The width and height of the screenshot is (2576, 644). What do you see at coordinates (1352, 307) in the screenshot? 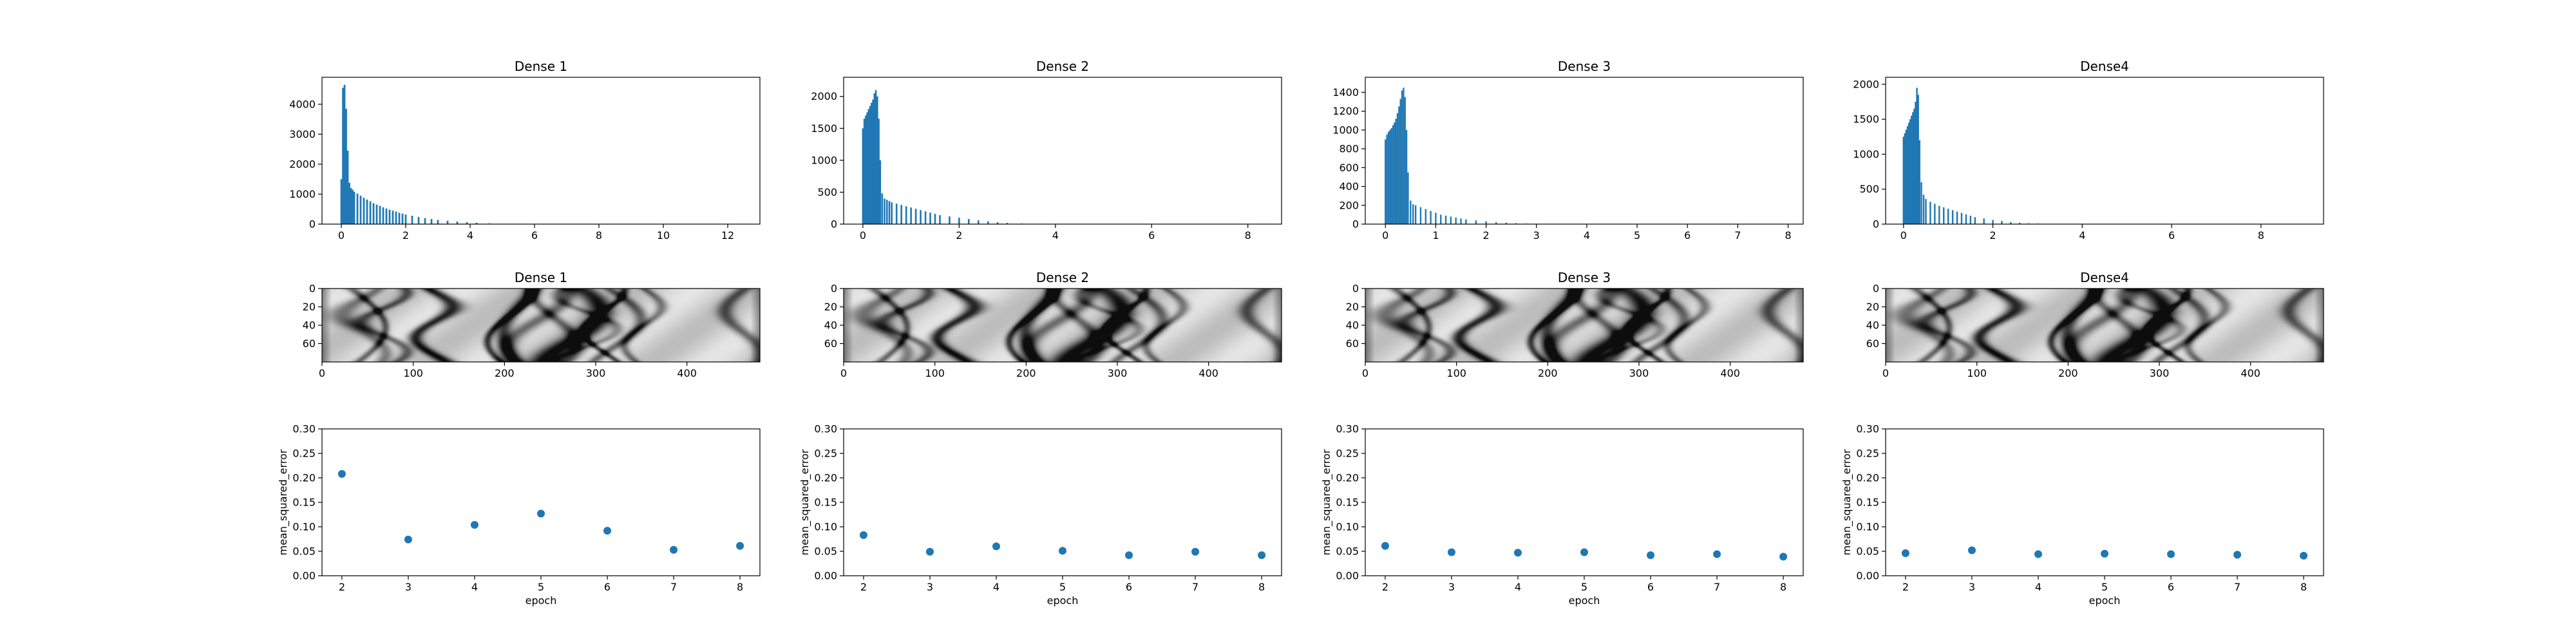
I see `y-tick-label: 20` at bounding box center [1352, 307].